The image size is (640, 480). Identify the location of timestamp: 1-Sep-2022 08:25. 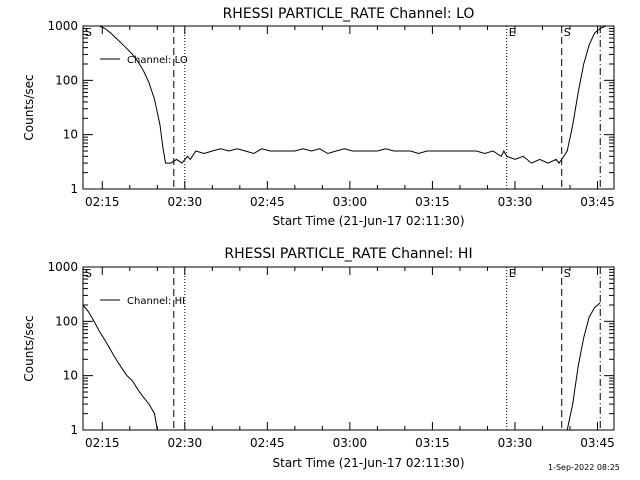
(584, 467).